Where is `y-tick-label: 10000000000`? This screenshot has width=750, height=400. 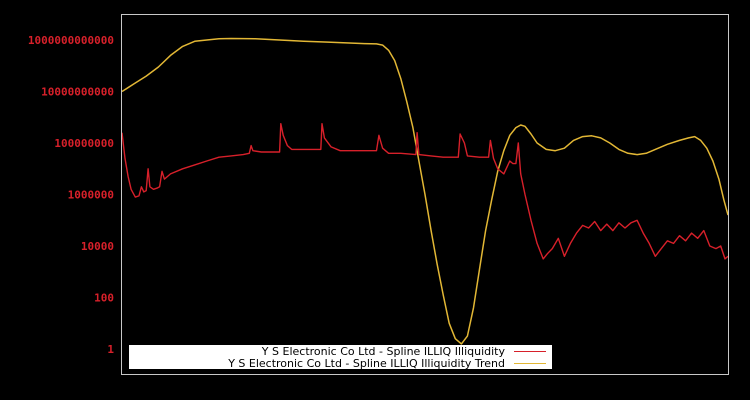 y-tick-label: 10000000000 is located at coordinates (77, 92).